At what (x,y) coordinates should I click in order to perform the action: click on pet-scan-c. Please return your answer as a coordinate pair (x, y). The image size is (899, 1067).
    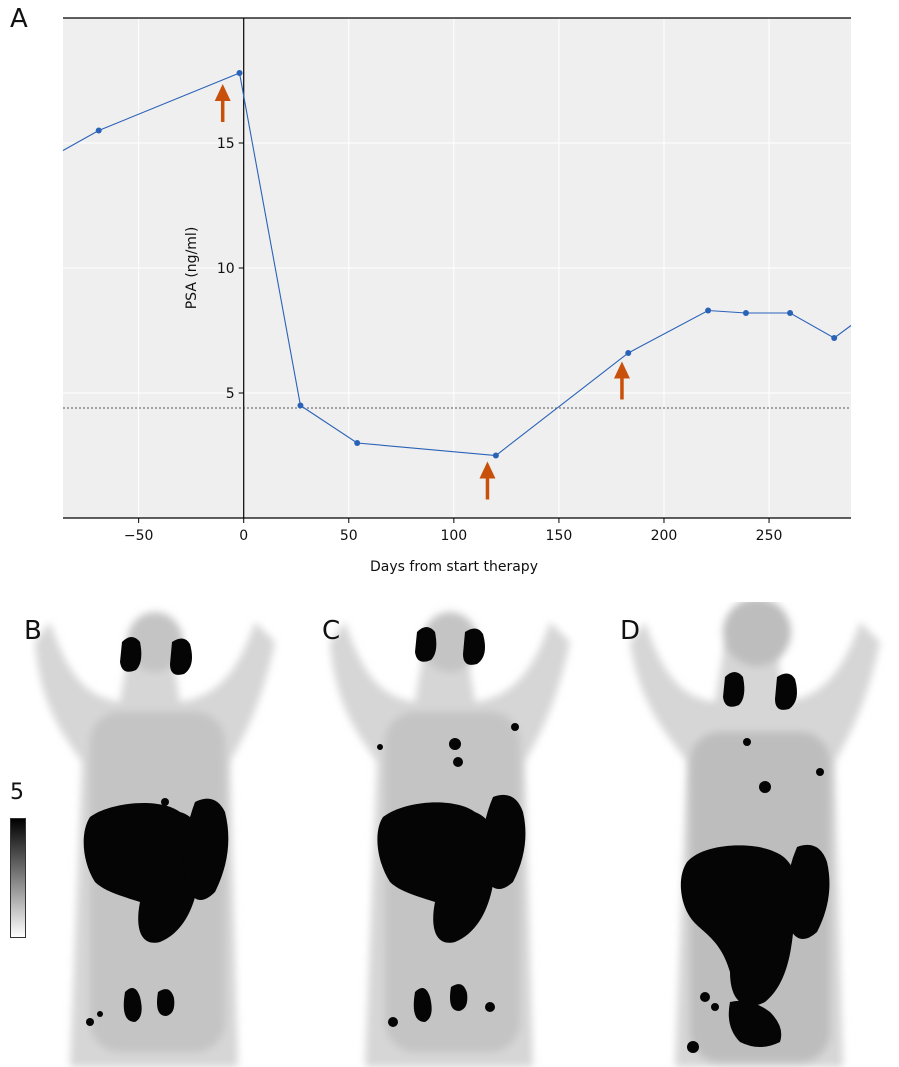
    Looking at the image, I should click on (450, 834).